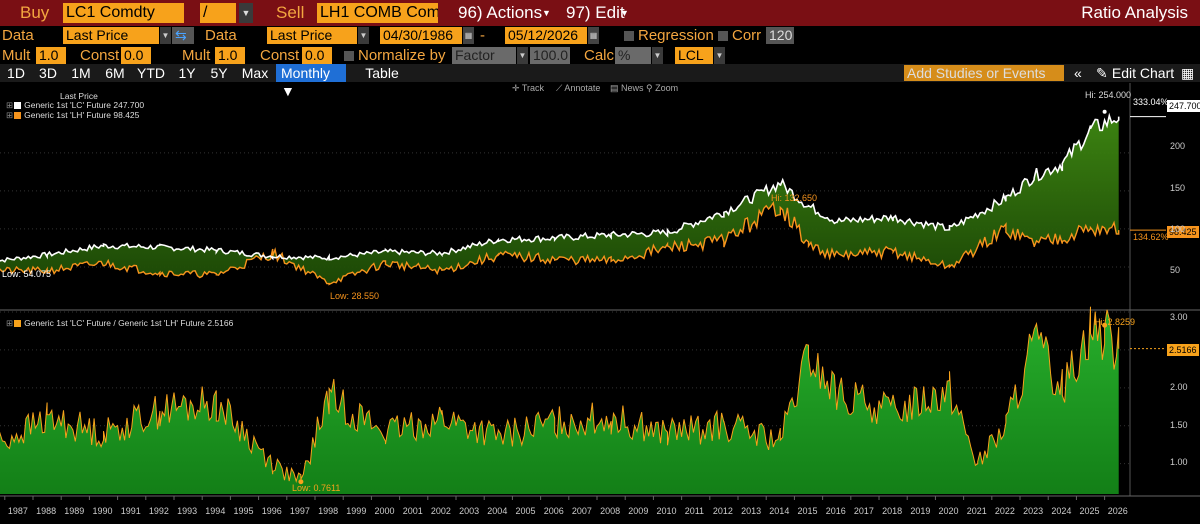 This screenshot has height=524, width=1200. I want to click on lower-y-tick: 3.00, so click(1179, 317).